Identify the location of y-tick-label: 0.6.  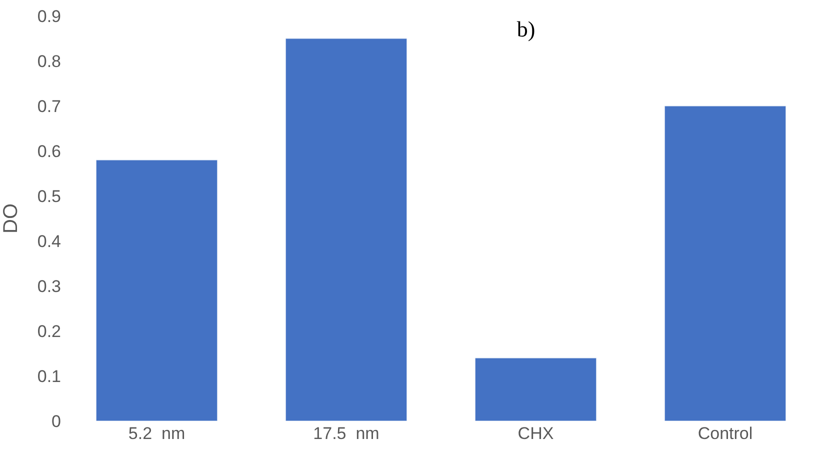
(49, 151).